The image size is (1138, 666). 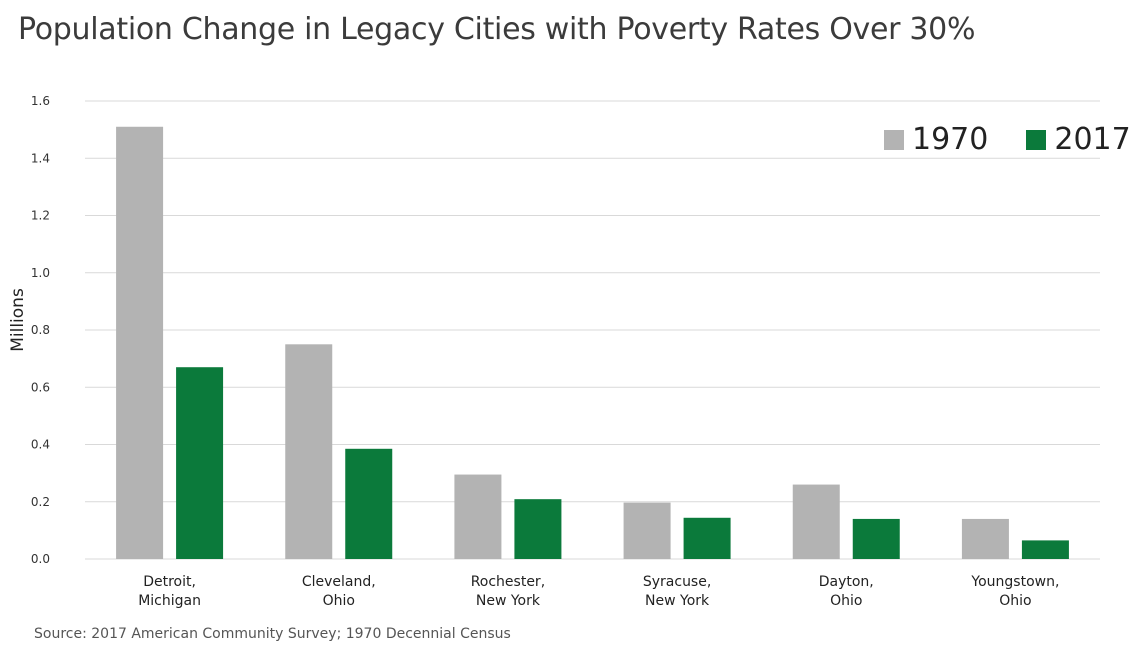 I want to click on y-tick-label: 1.6, so click(x=40, y=101).